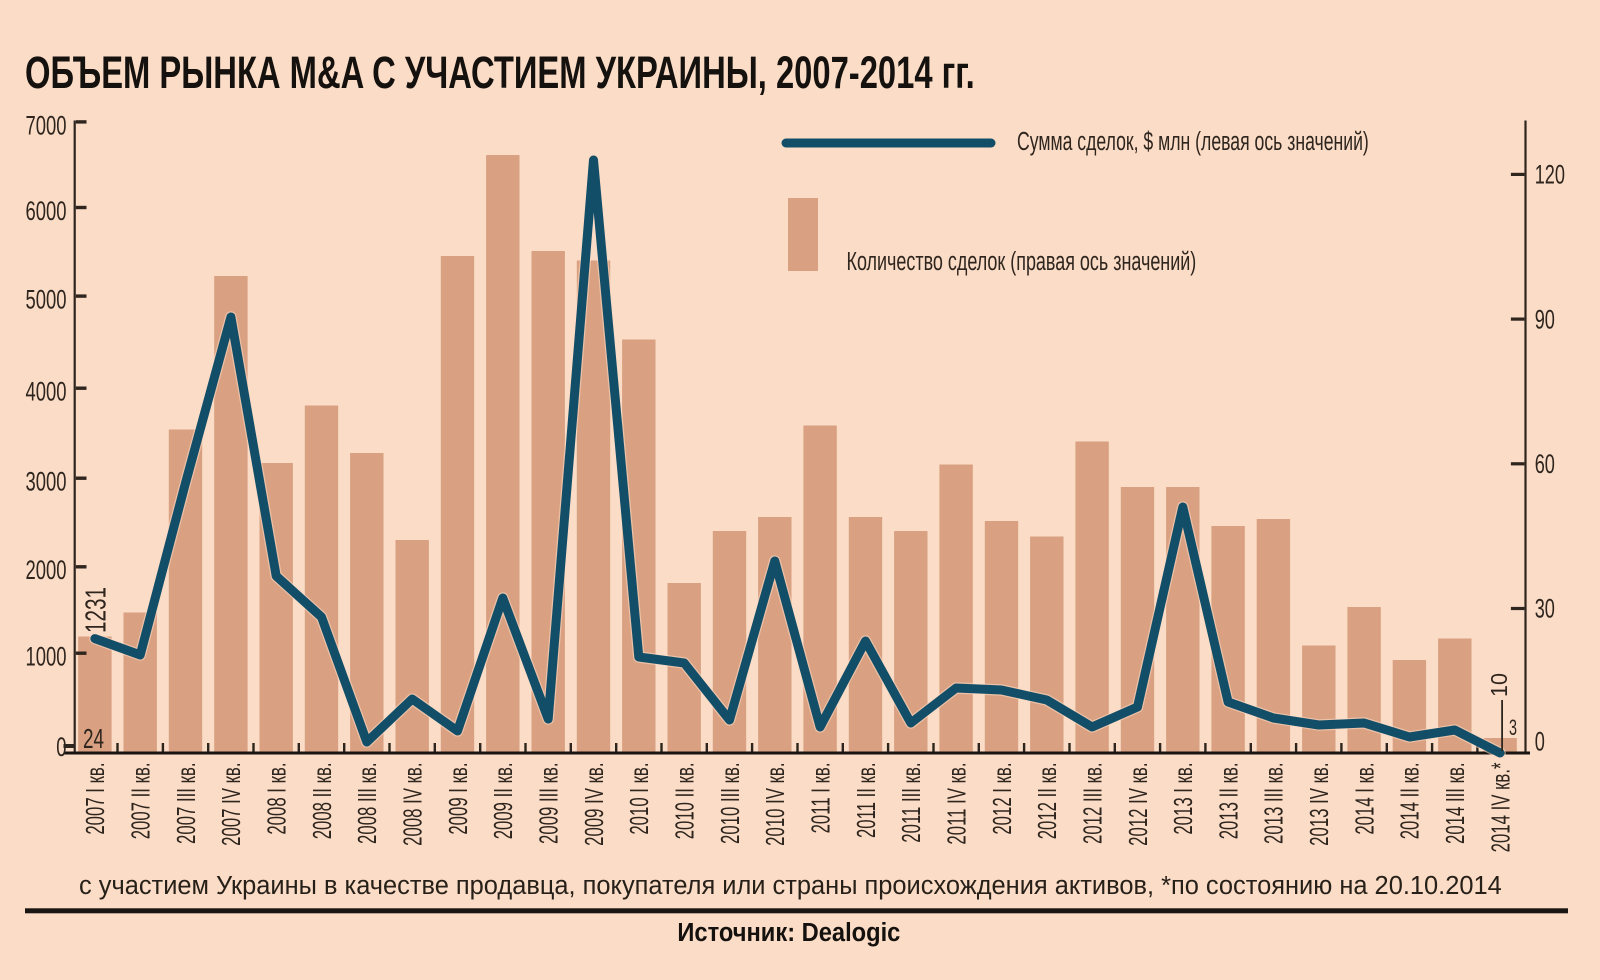 The height and width of the screenshot is (980, 1600). What do you see at coordinates (186, 803) in the screenshot?
I see `svg-text: 2007 III кв.` at bounding box center [186, 803].